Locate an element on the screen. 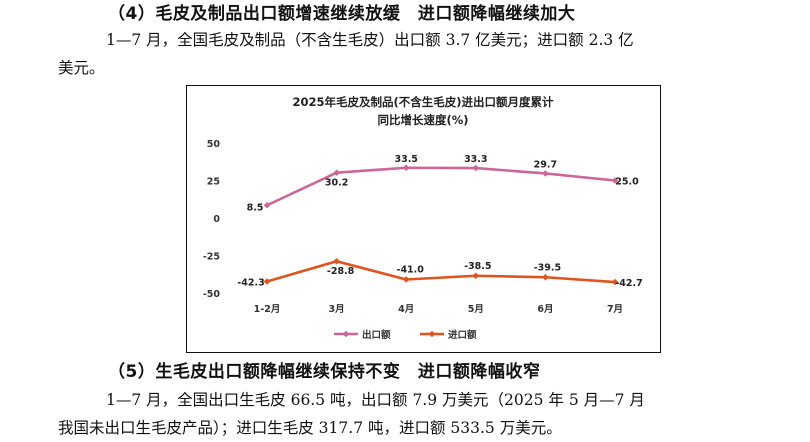  section5-paragraph-line2: 我国未出口生毛皮产品）；进口生毛皮 317.7 吨，进口额 533.5 万美元。 is located at coordinates (310, 428).